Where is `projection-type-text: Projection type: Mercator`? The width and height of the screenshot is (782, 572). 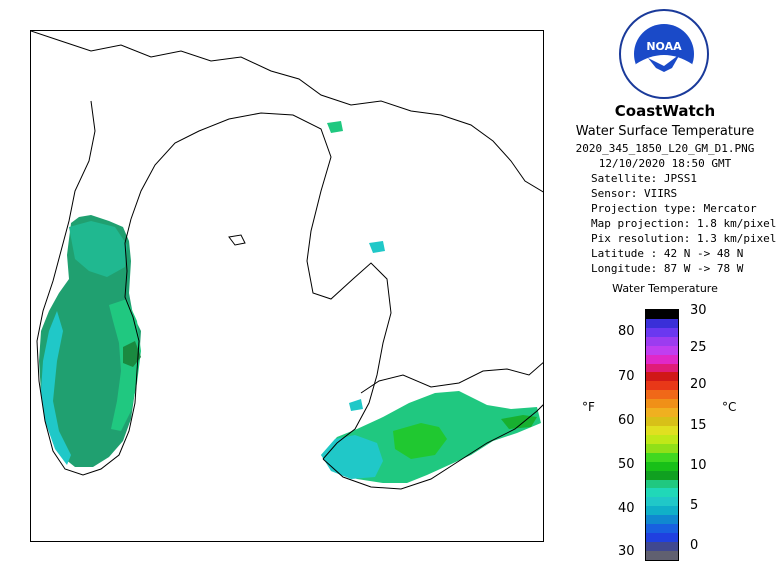 projection-type-text: Projection type: Mercator is located at coordinates (674, 208).